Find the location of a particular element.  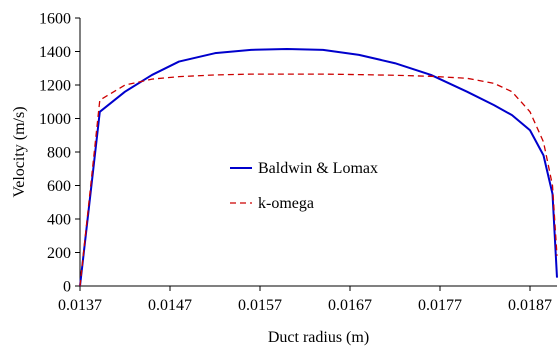

legend: Baldwin & Lomax k-omega is located at coordinates (304, 186).